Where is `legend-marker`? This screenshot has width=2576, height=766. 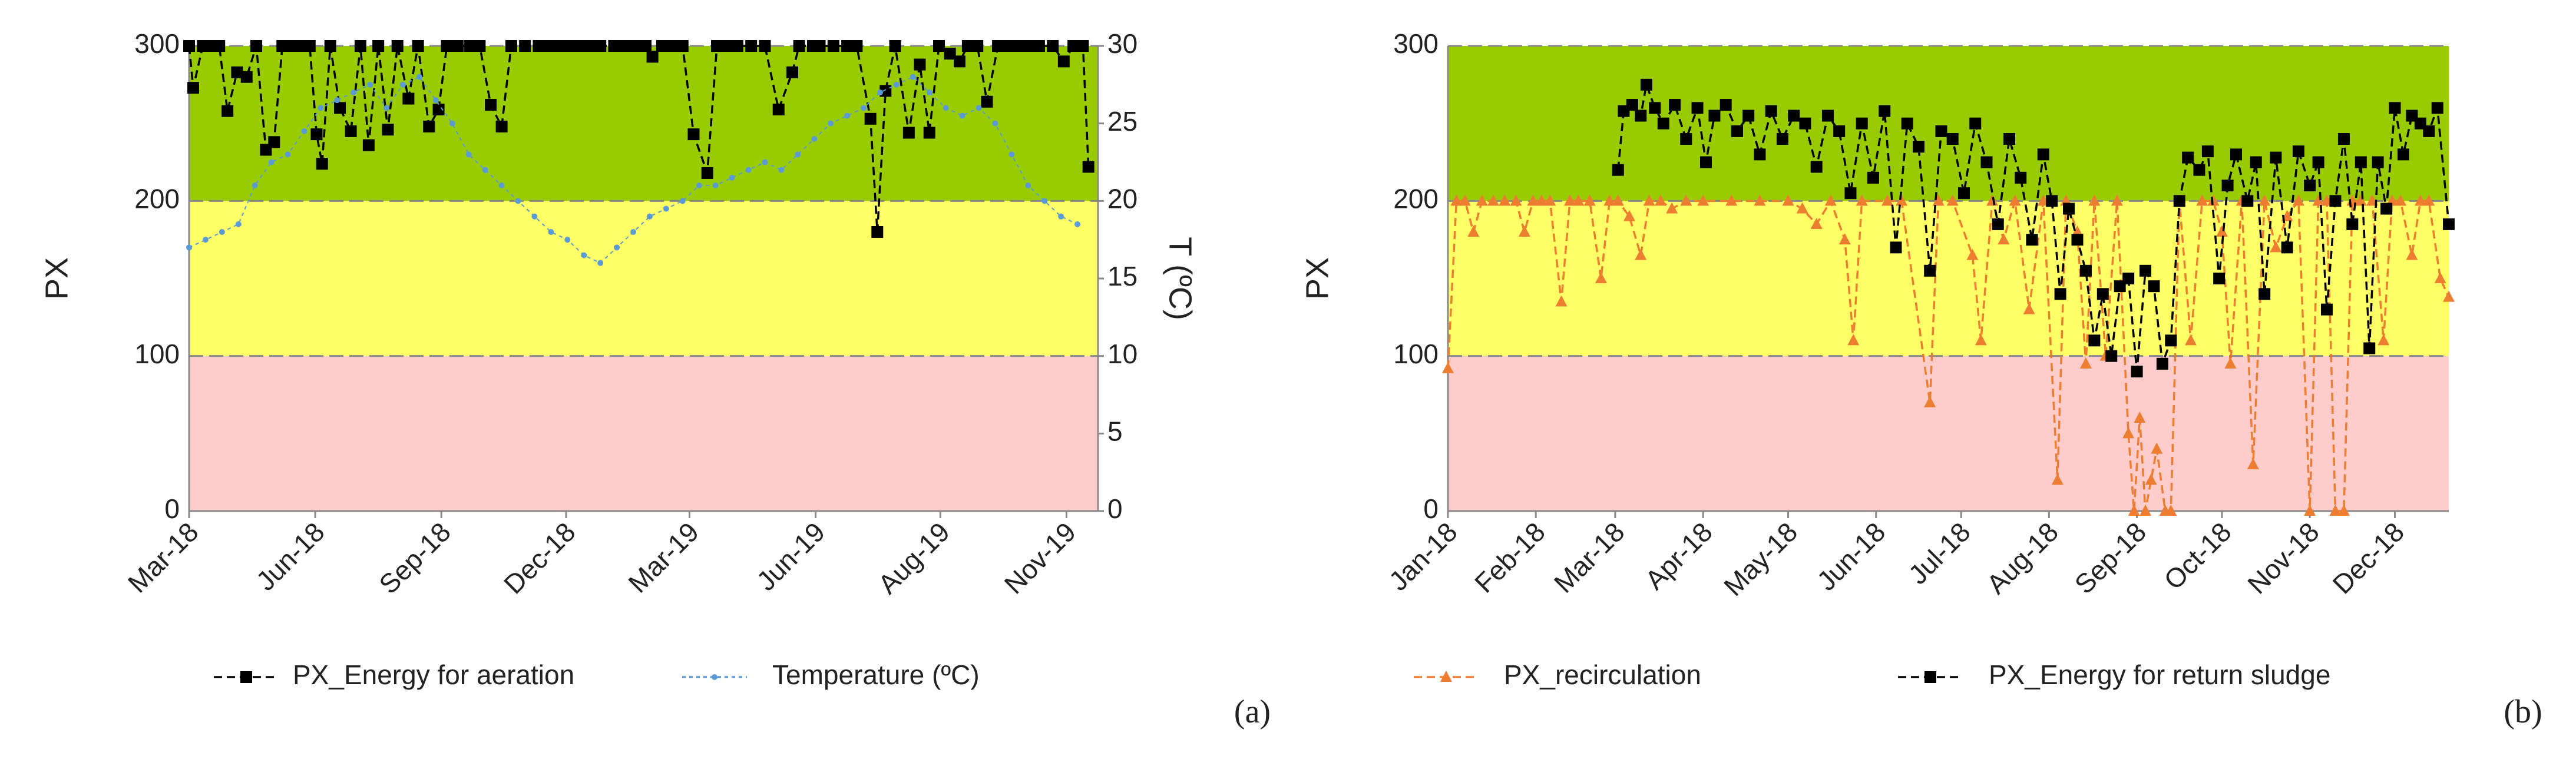
legend-marker is located at coordinates (715, 677).